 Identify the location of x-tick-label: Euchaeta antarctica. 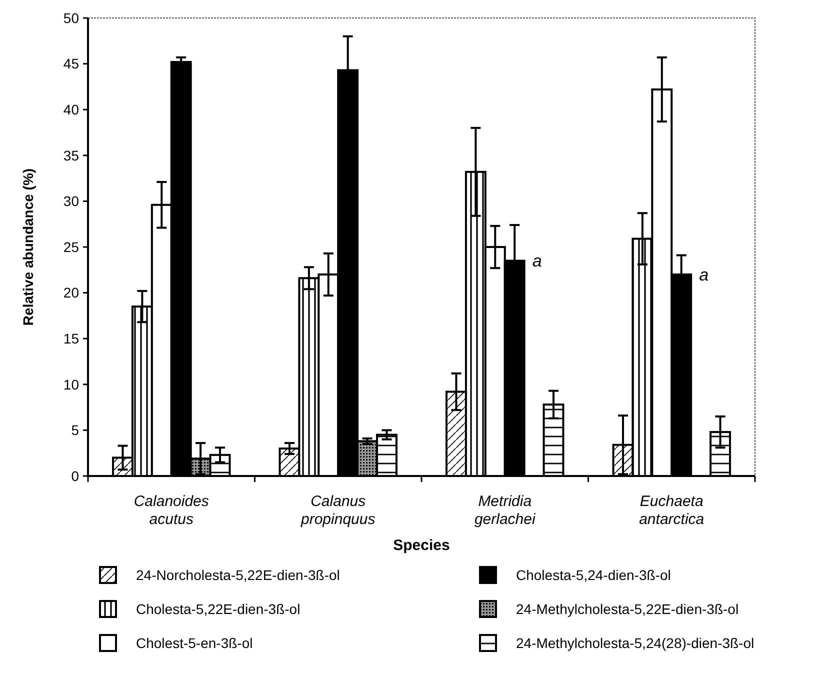
(671, 510).